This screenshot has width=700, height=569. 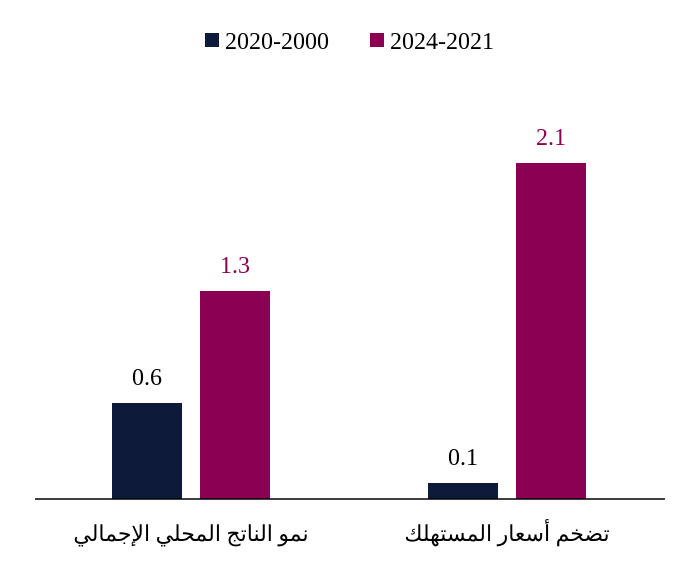 I want to click on data-label: 0.6, so click(x=147, y=378).